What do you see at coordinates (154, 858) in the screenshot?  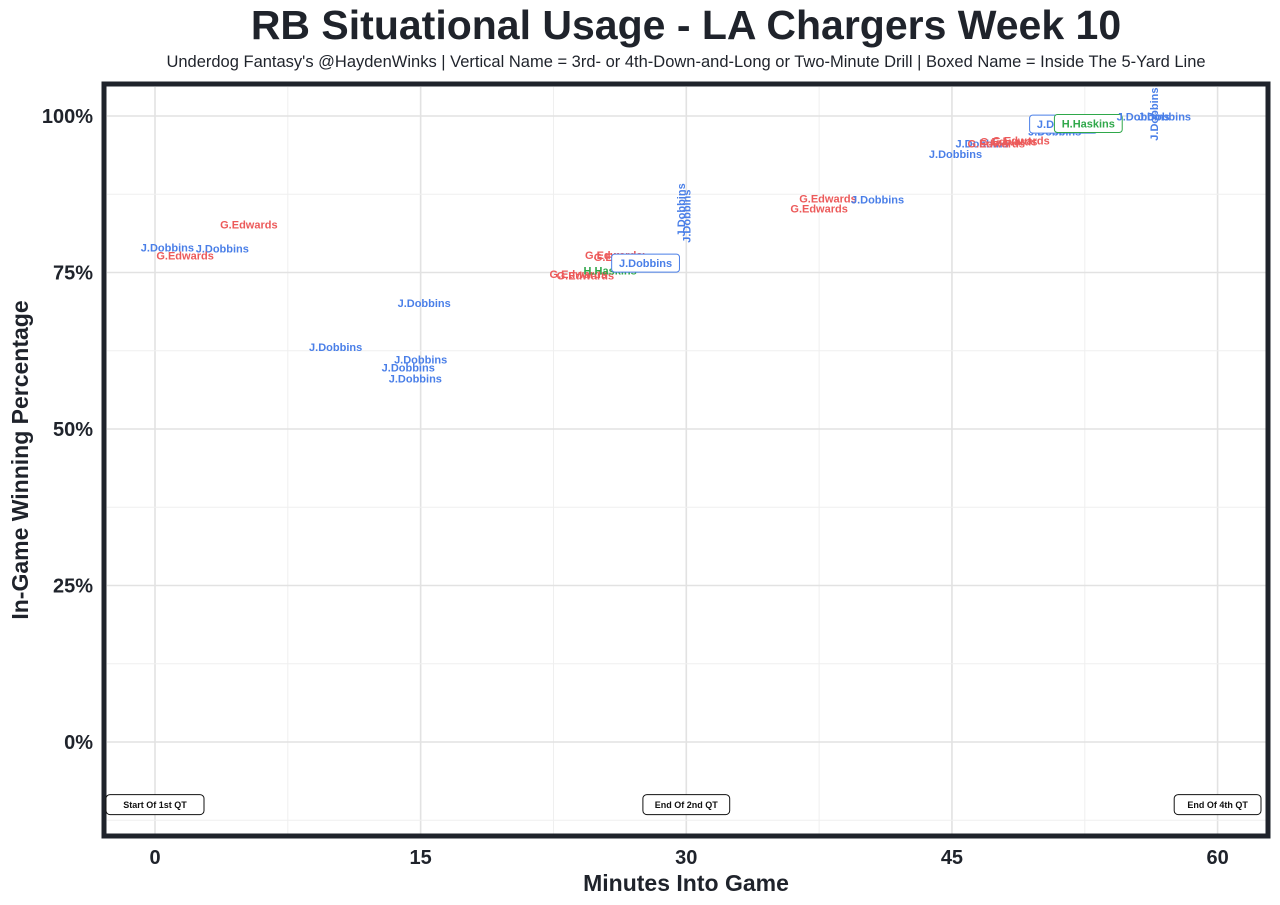 I see `x-tick-label: 0` at bounding box center [154, 858].